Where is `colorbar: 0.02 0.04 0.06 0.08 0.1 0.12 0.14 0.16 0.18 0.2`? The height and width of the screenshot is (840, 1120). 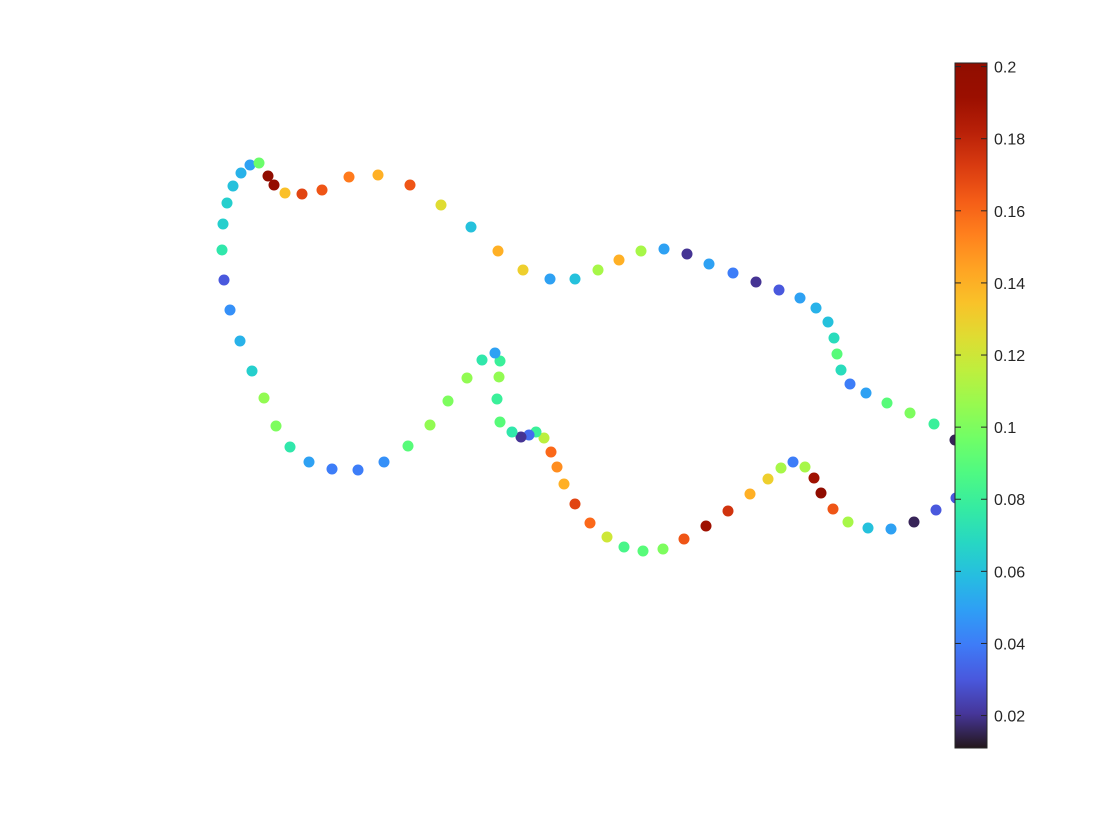
colorbar: 0.02 0.04 0.06 0.08 0.1 0.12 0.14 0.16 0.18 0.2 is located at coordinates (989, 404).